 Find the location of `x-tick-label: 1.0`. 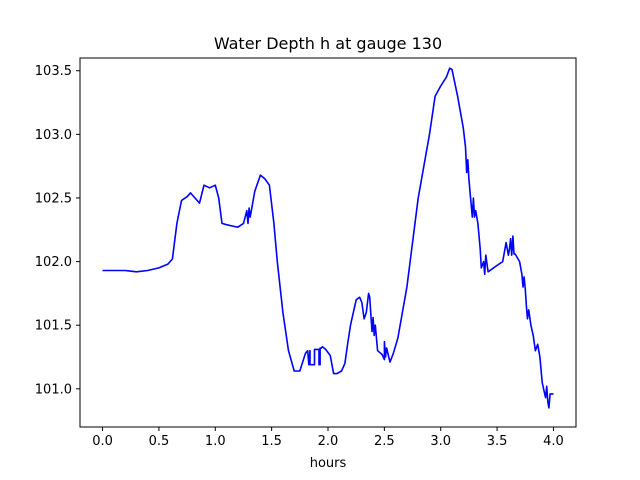

x-tick-label: 1.0 is located at coordinates (215, 441).